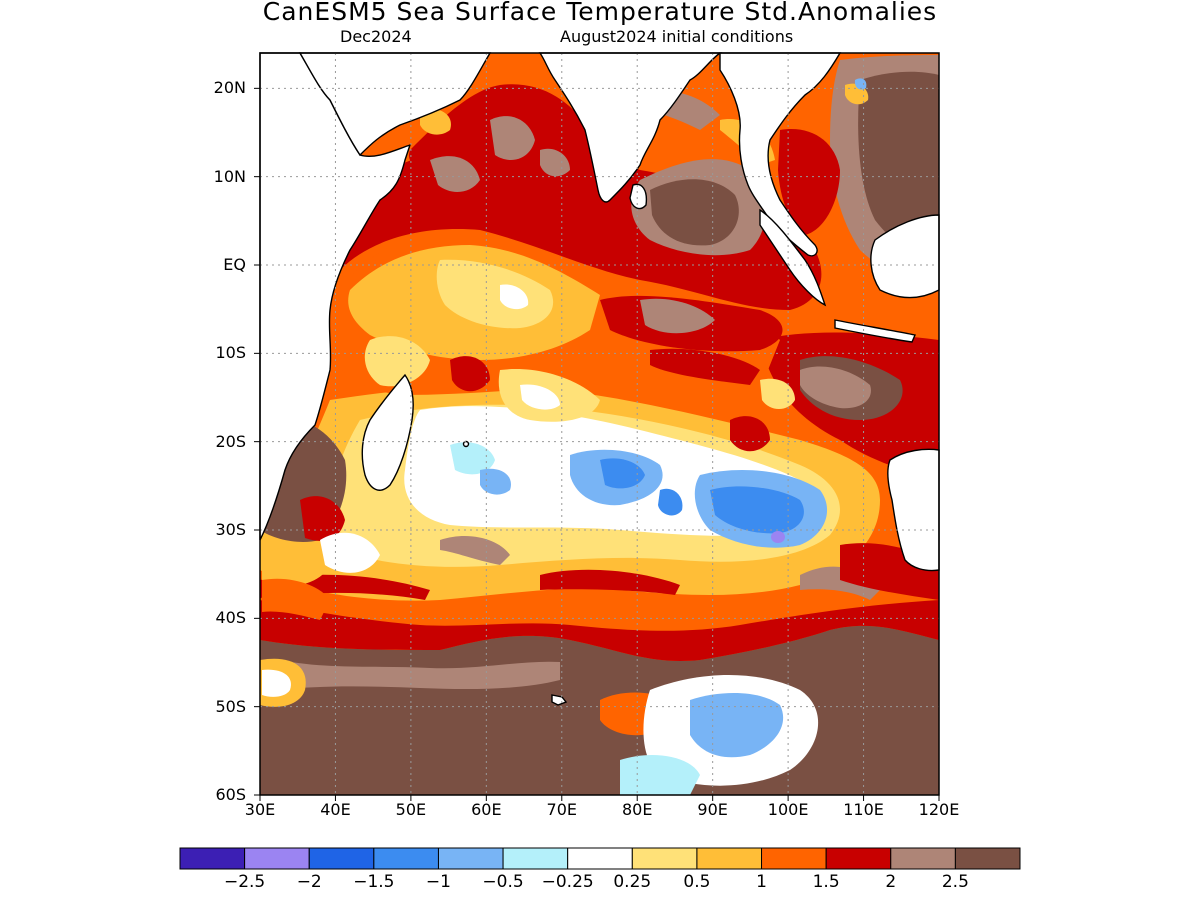 The width and height of the screenshot is (1200, 900). What do you see at coordinates (260, 809) in the screenshot?
I see `lon-label: 30E` at bounding box center [260, 809].